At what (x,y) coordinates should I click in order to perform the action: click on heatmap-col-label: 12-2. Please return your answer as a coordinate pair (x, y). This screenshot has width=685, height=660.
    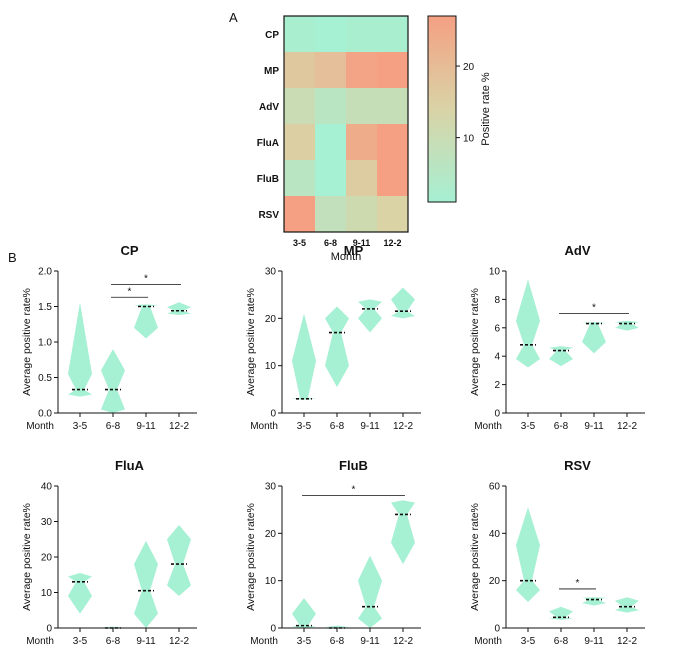
    Looking at the image, I should click on (392, 243).